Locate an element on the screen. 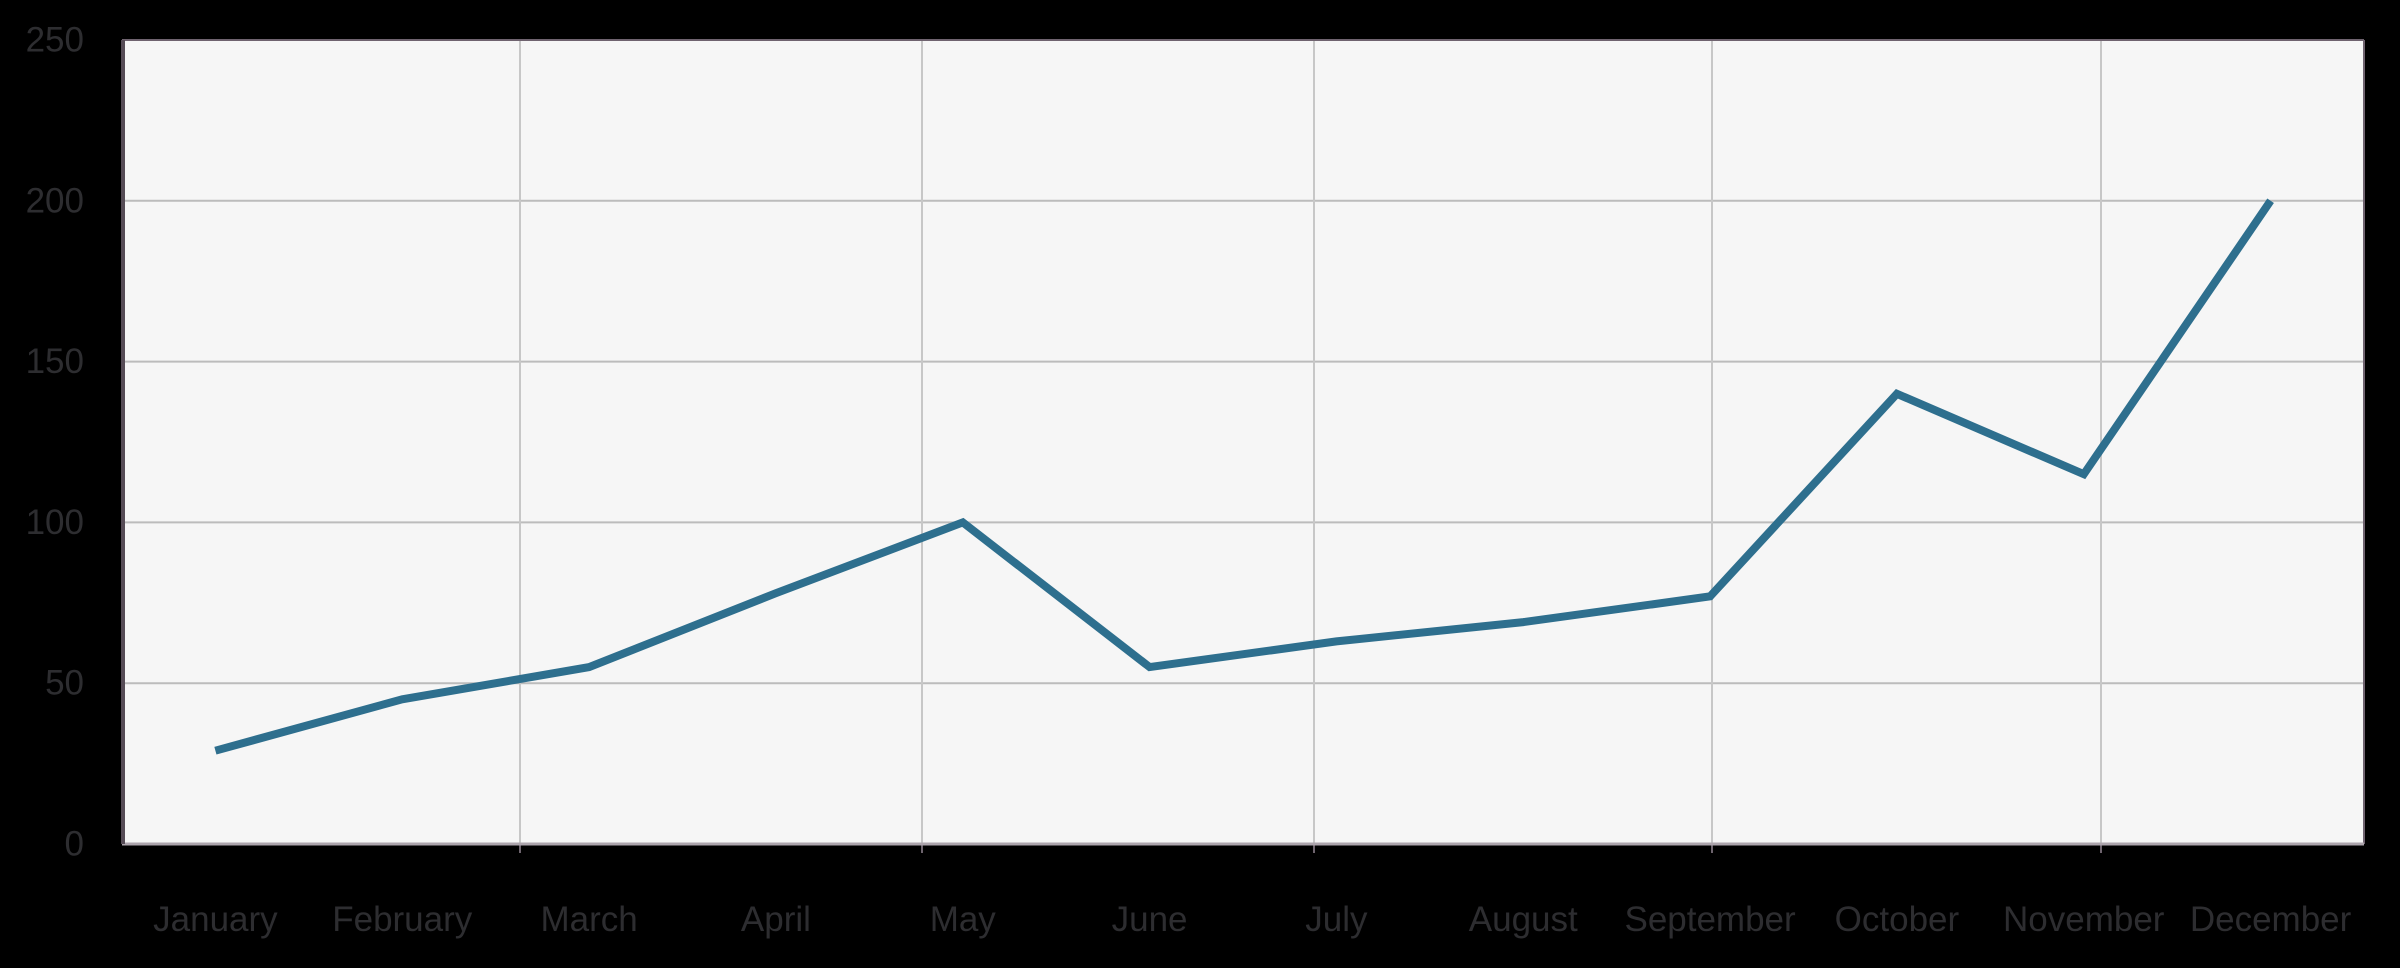 This screenshot has width=2400, height=968. x-axis-label: July is located at coordinates (1336, 919).